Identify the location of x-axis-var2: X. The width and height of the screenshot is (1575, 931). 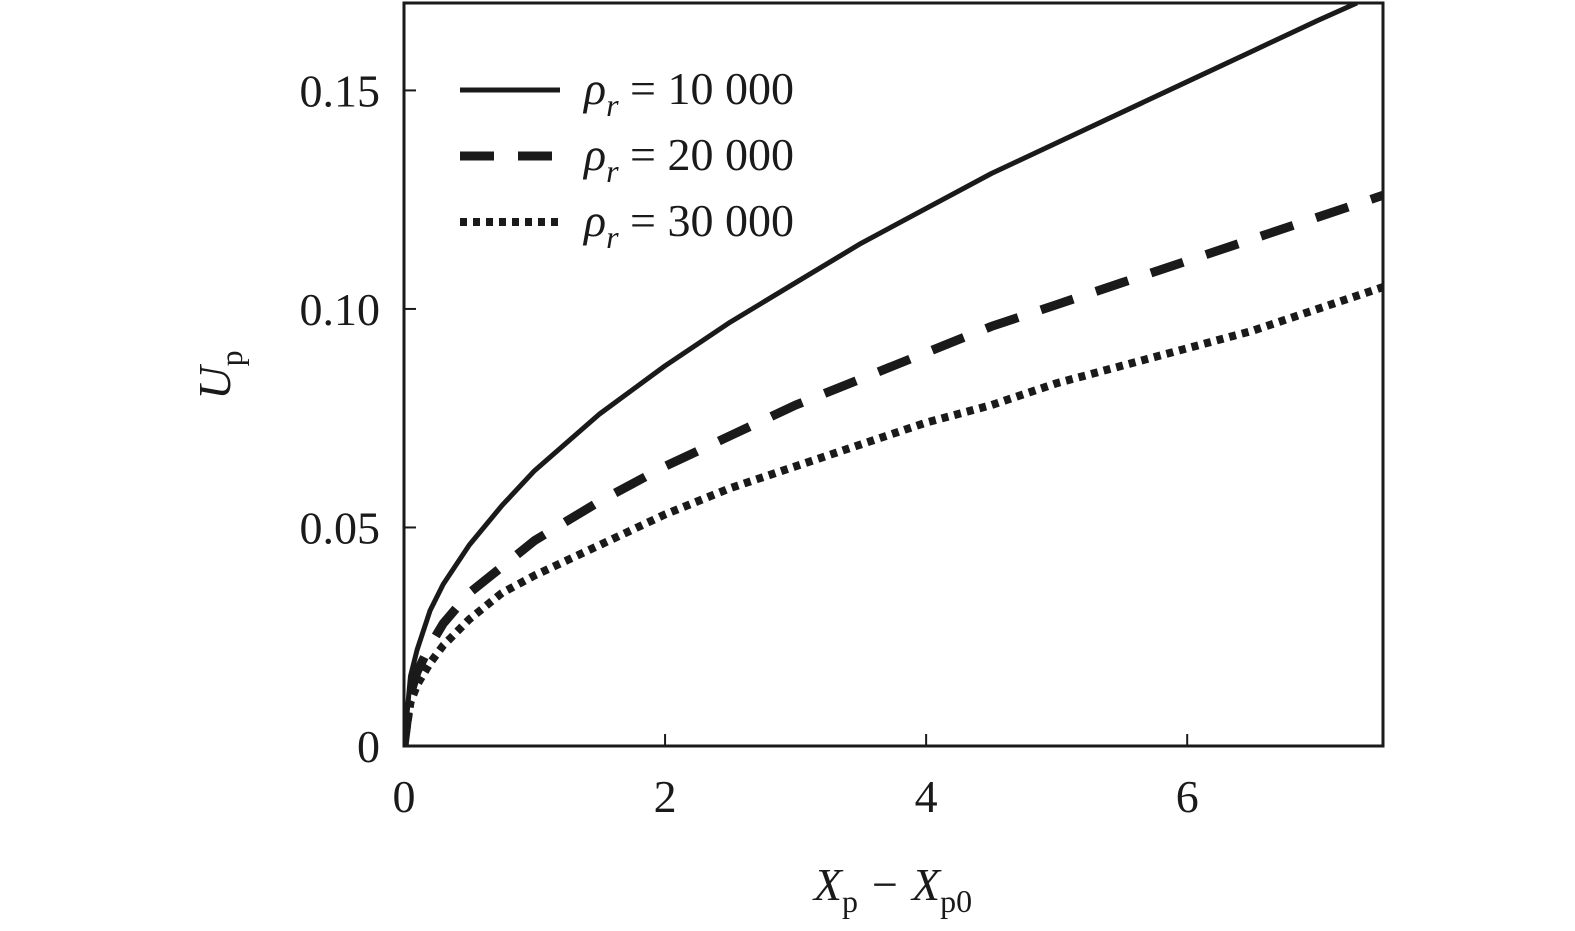
(926, 884).